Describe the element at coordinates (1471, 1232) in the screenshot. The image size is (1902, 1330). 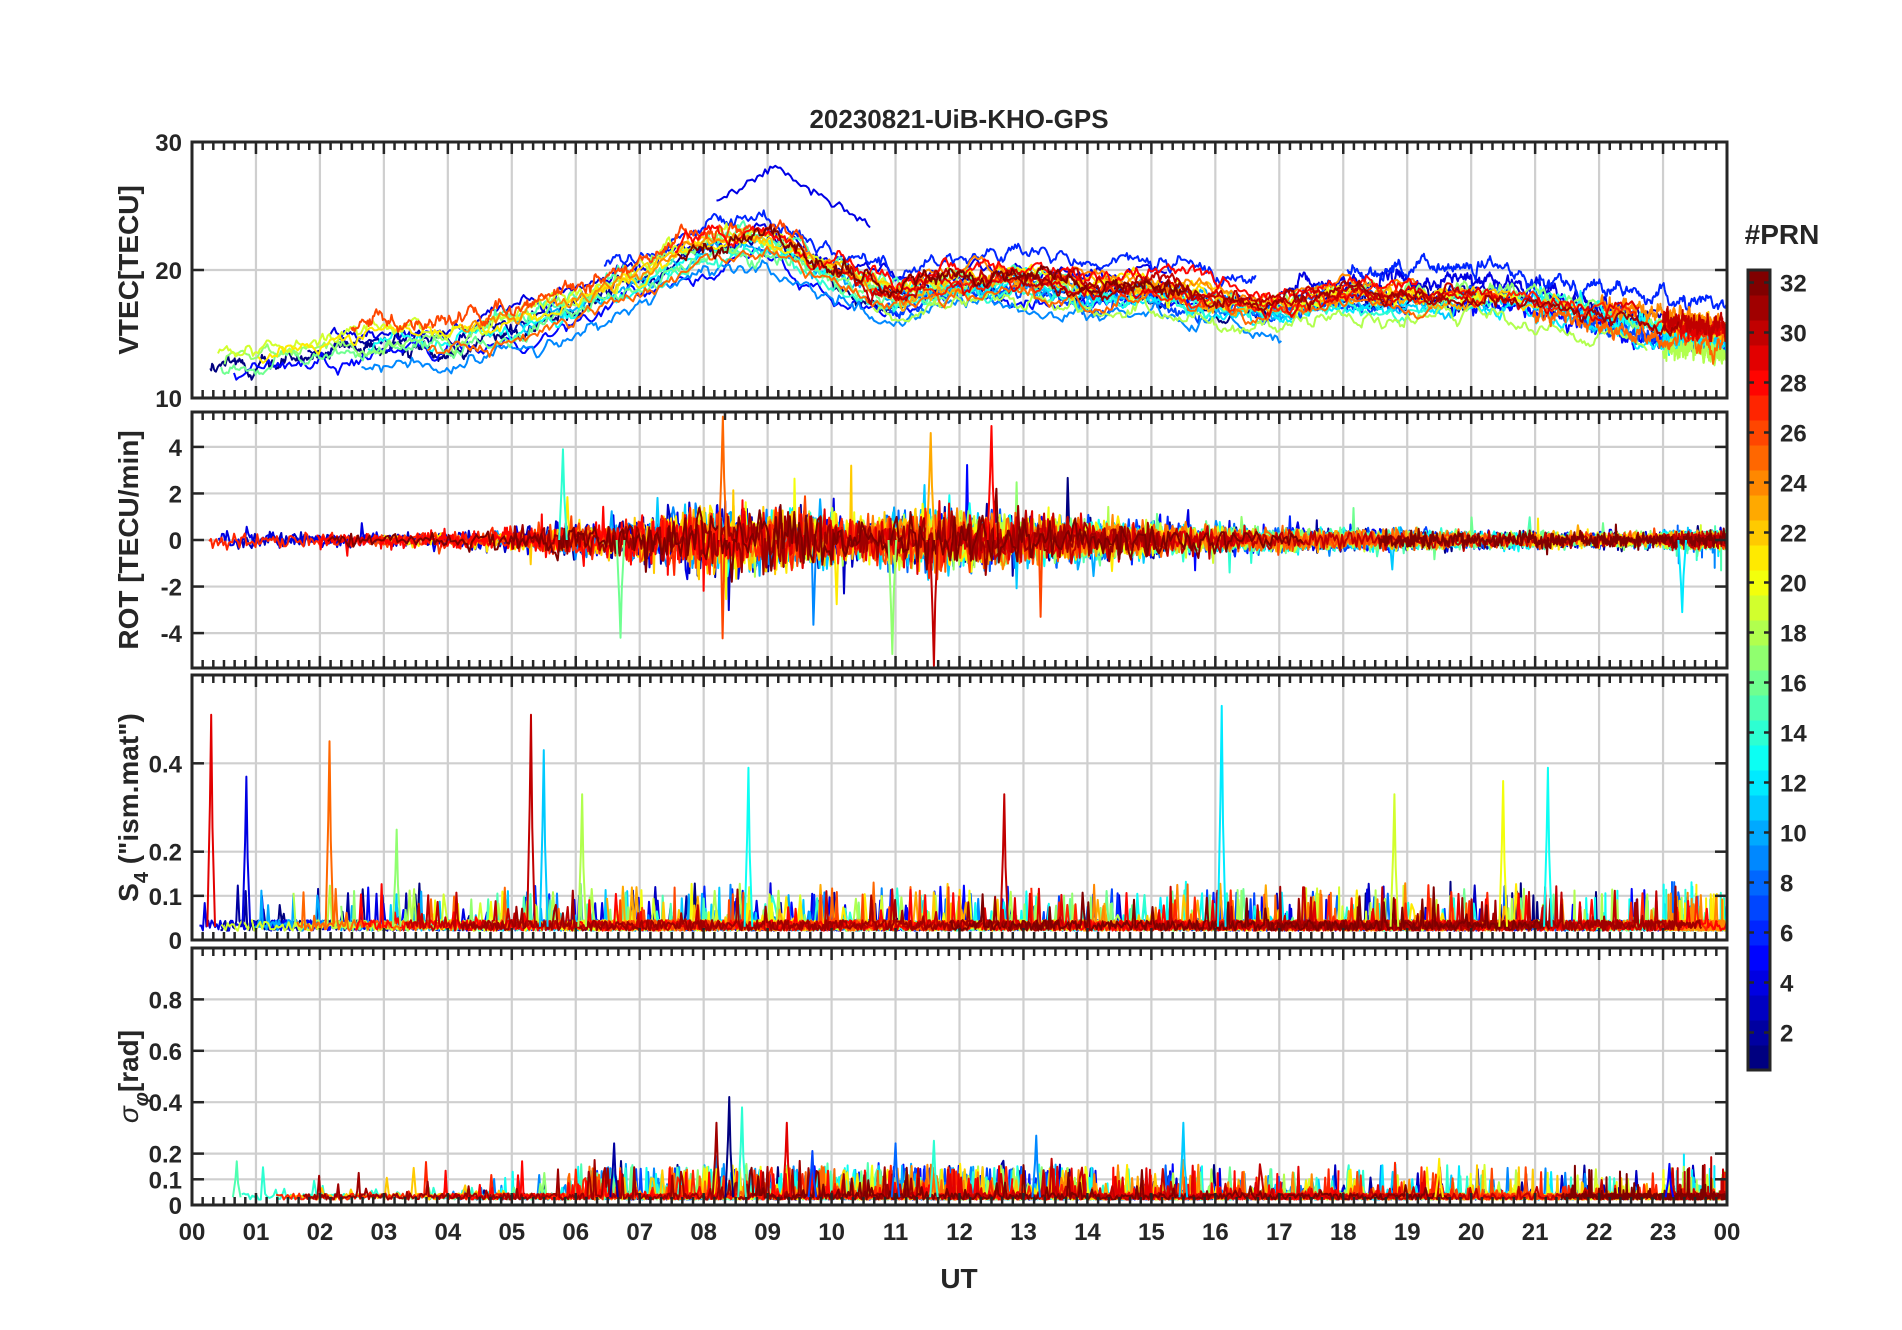
I see `x-tick-label: 20` at that location.